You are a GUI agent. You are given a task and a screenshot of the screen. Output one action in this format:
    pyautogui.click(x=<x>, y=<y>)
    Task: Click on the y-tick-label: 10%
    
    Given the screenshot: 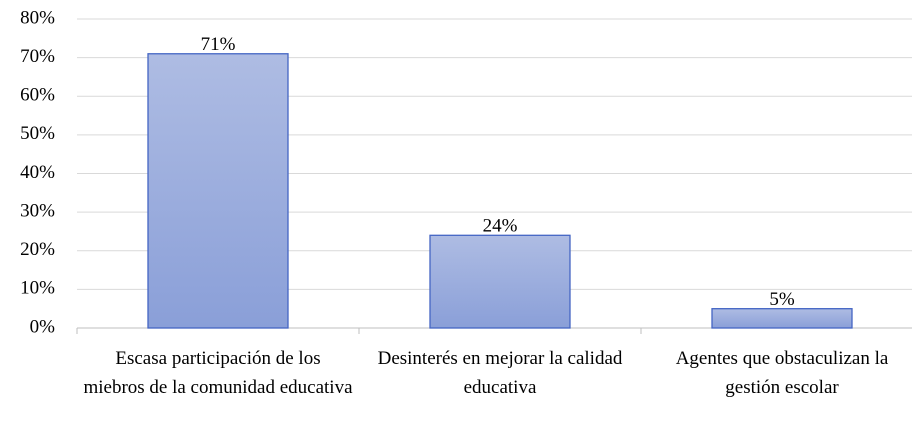 What is the action you would take?
    pyautogui.click(x=37, y=288)
    